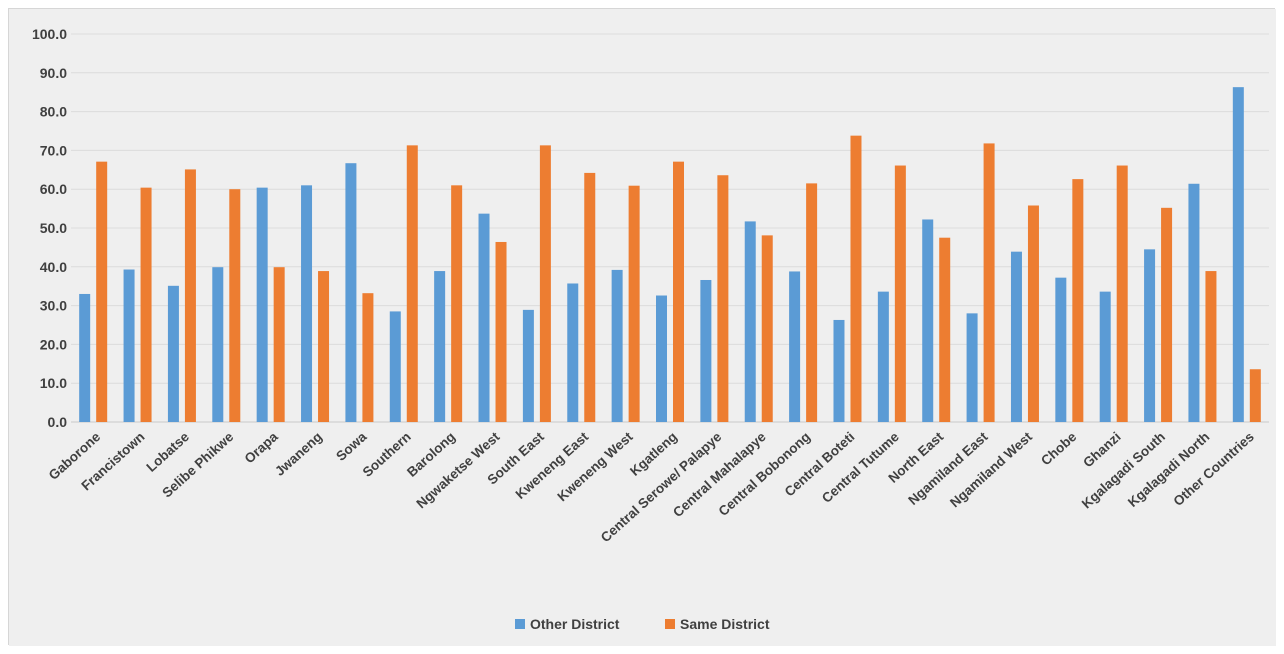 The height and width of the screenshot is (654, 1284). I want to click on y-tick-label: 30.0, so click(53, 306).